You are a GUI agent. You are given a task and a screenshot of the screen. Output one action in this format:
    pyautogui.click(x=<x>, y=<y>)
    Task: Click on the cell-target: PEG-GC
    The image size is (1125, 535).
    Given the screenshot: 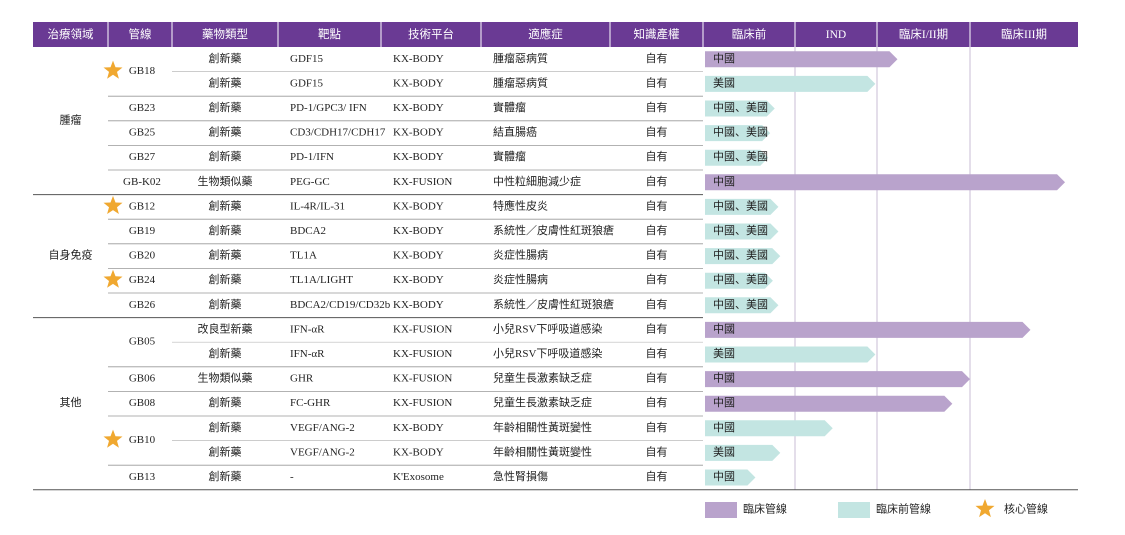 What is the action you would take?
    pyautogui.click(x=310, y=182)
    